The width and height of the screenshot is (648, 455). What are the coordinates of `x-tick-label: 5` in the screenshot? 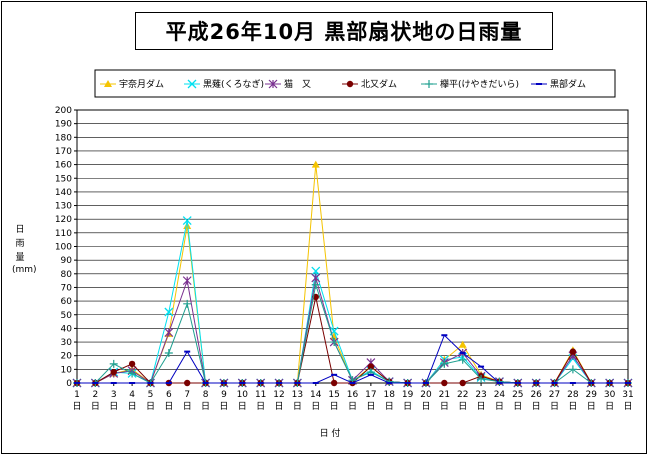 It's located at (151, 395).